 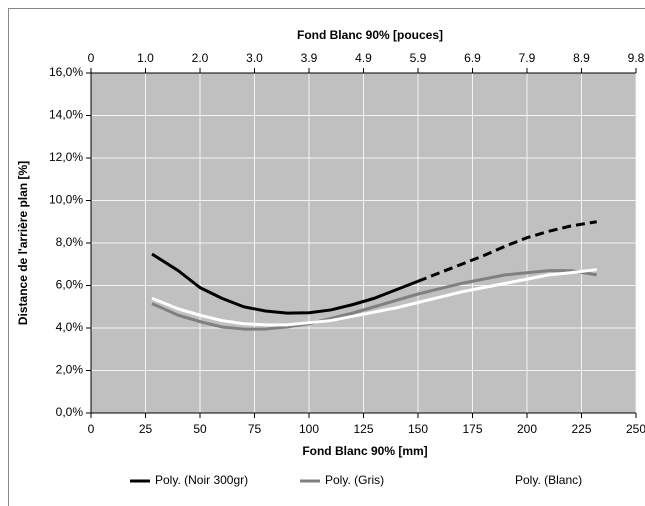 What do you see at coordinates (70, 370) in the screenshot?
I see `y-tick-label: 2,0%` at bounding box center [70, 370].